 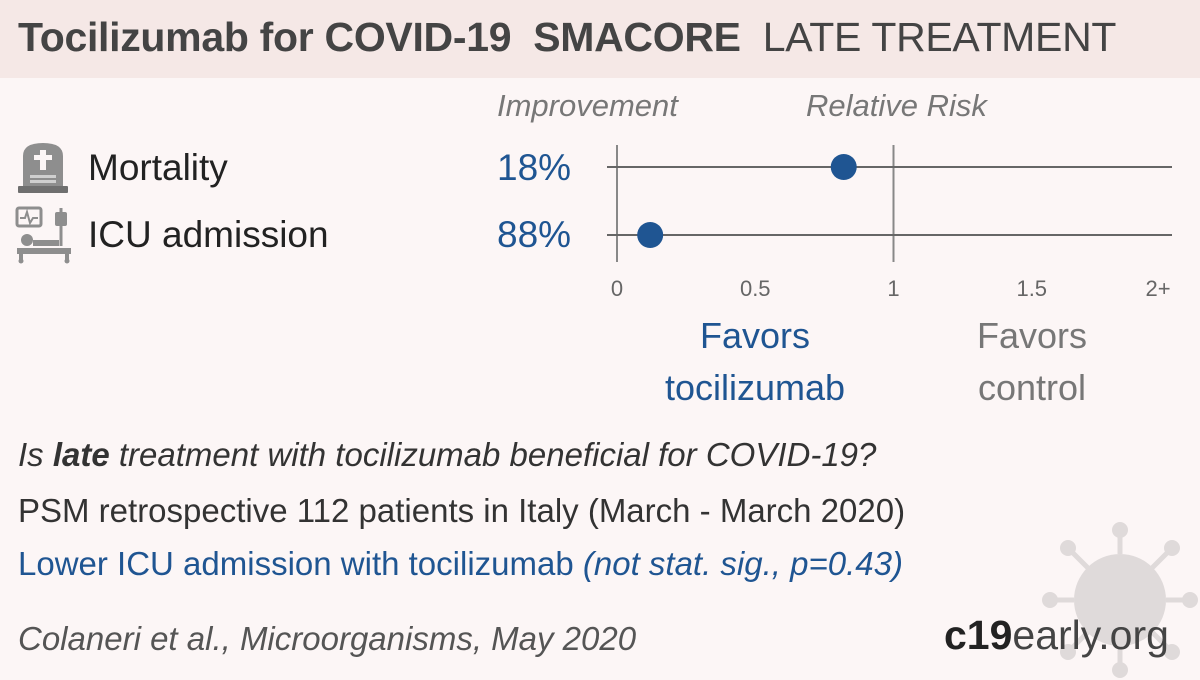 I want to click on column-header-relative-risk: Relative Risk, so click(x=896, y=105).